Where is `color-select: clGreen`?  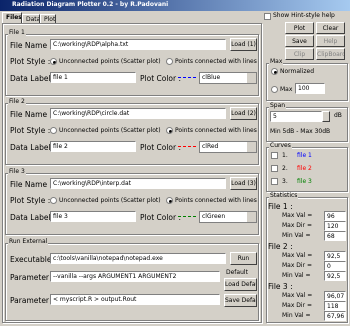 color-select: clGreen is located at coordinates (228, 217).